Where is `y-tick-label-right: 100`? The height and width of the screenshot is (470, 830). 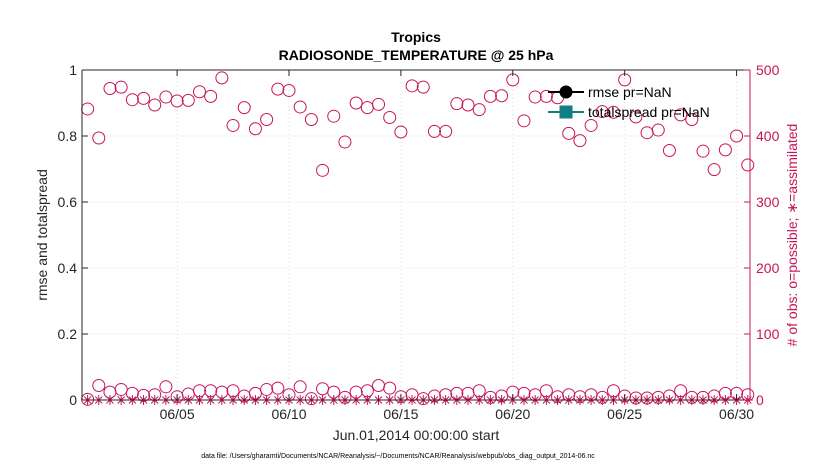 y-tick-label-right: 100 is located at coordinates (768, 334).